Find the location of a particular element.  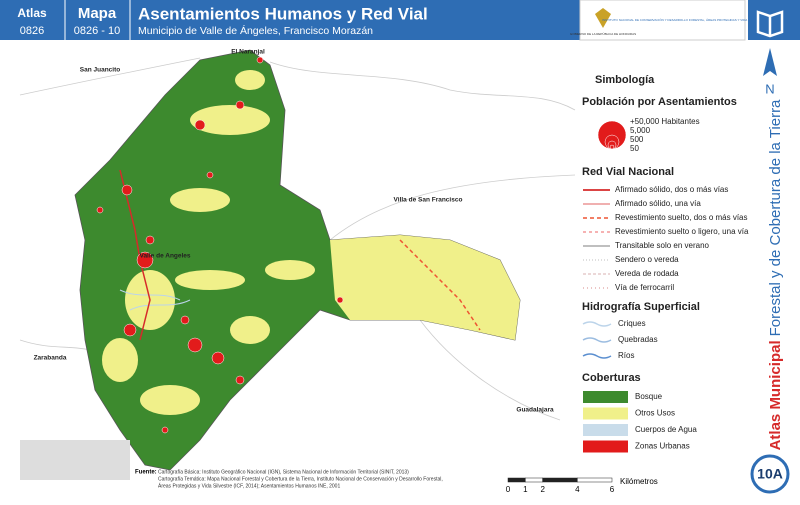

place: Villa de San Francisco is located at coordinates (428, 200).